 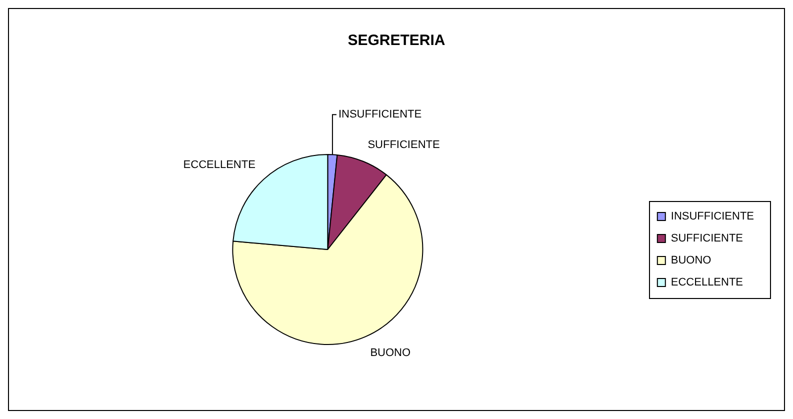 I want to click on legend-label: INSUFFICIENTE, so click(x=712, y=216).